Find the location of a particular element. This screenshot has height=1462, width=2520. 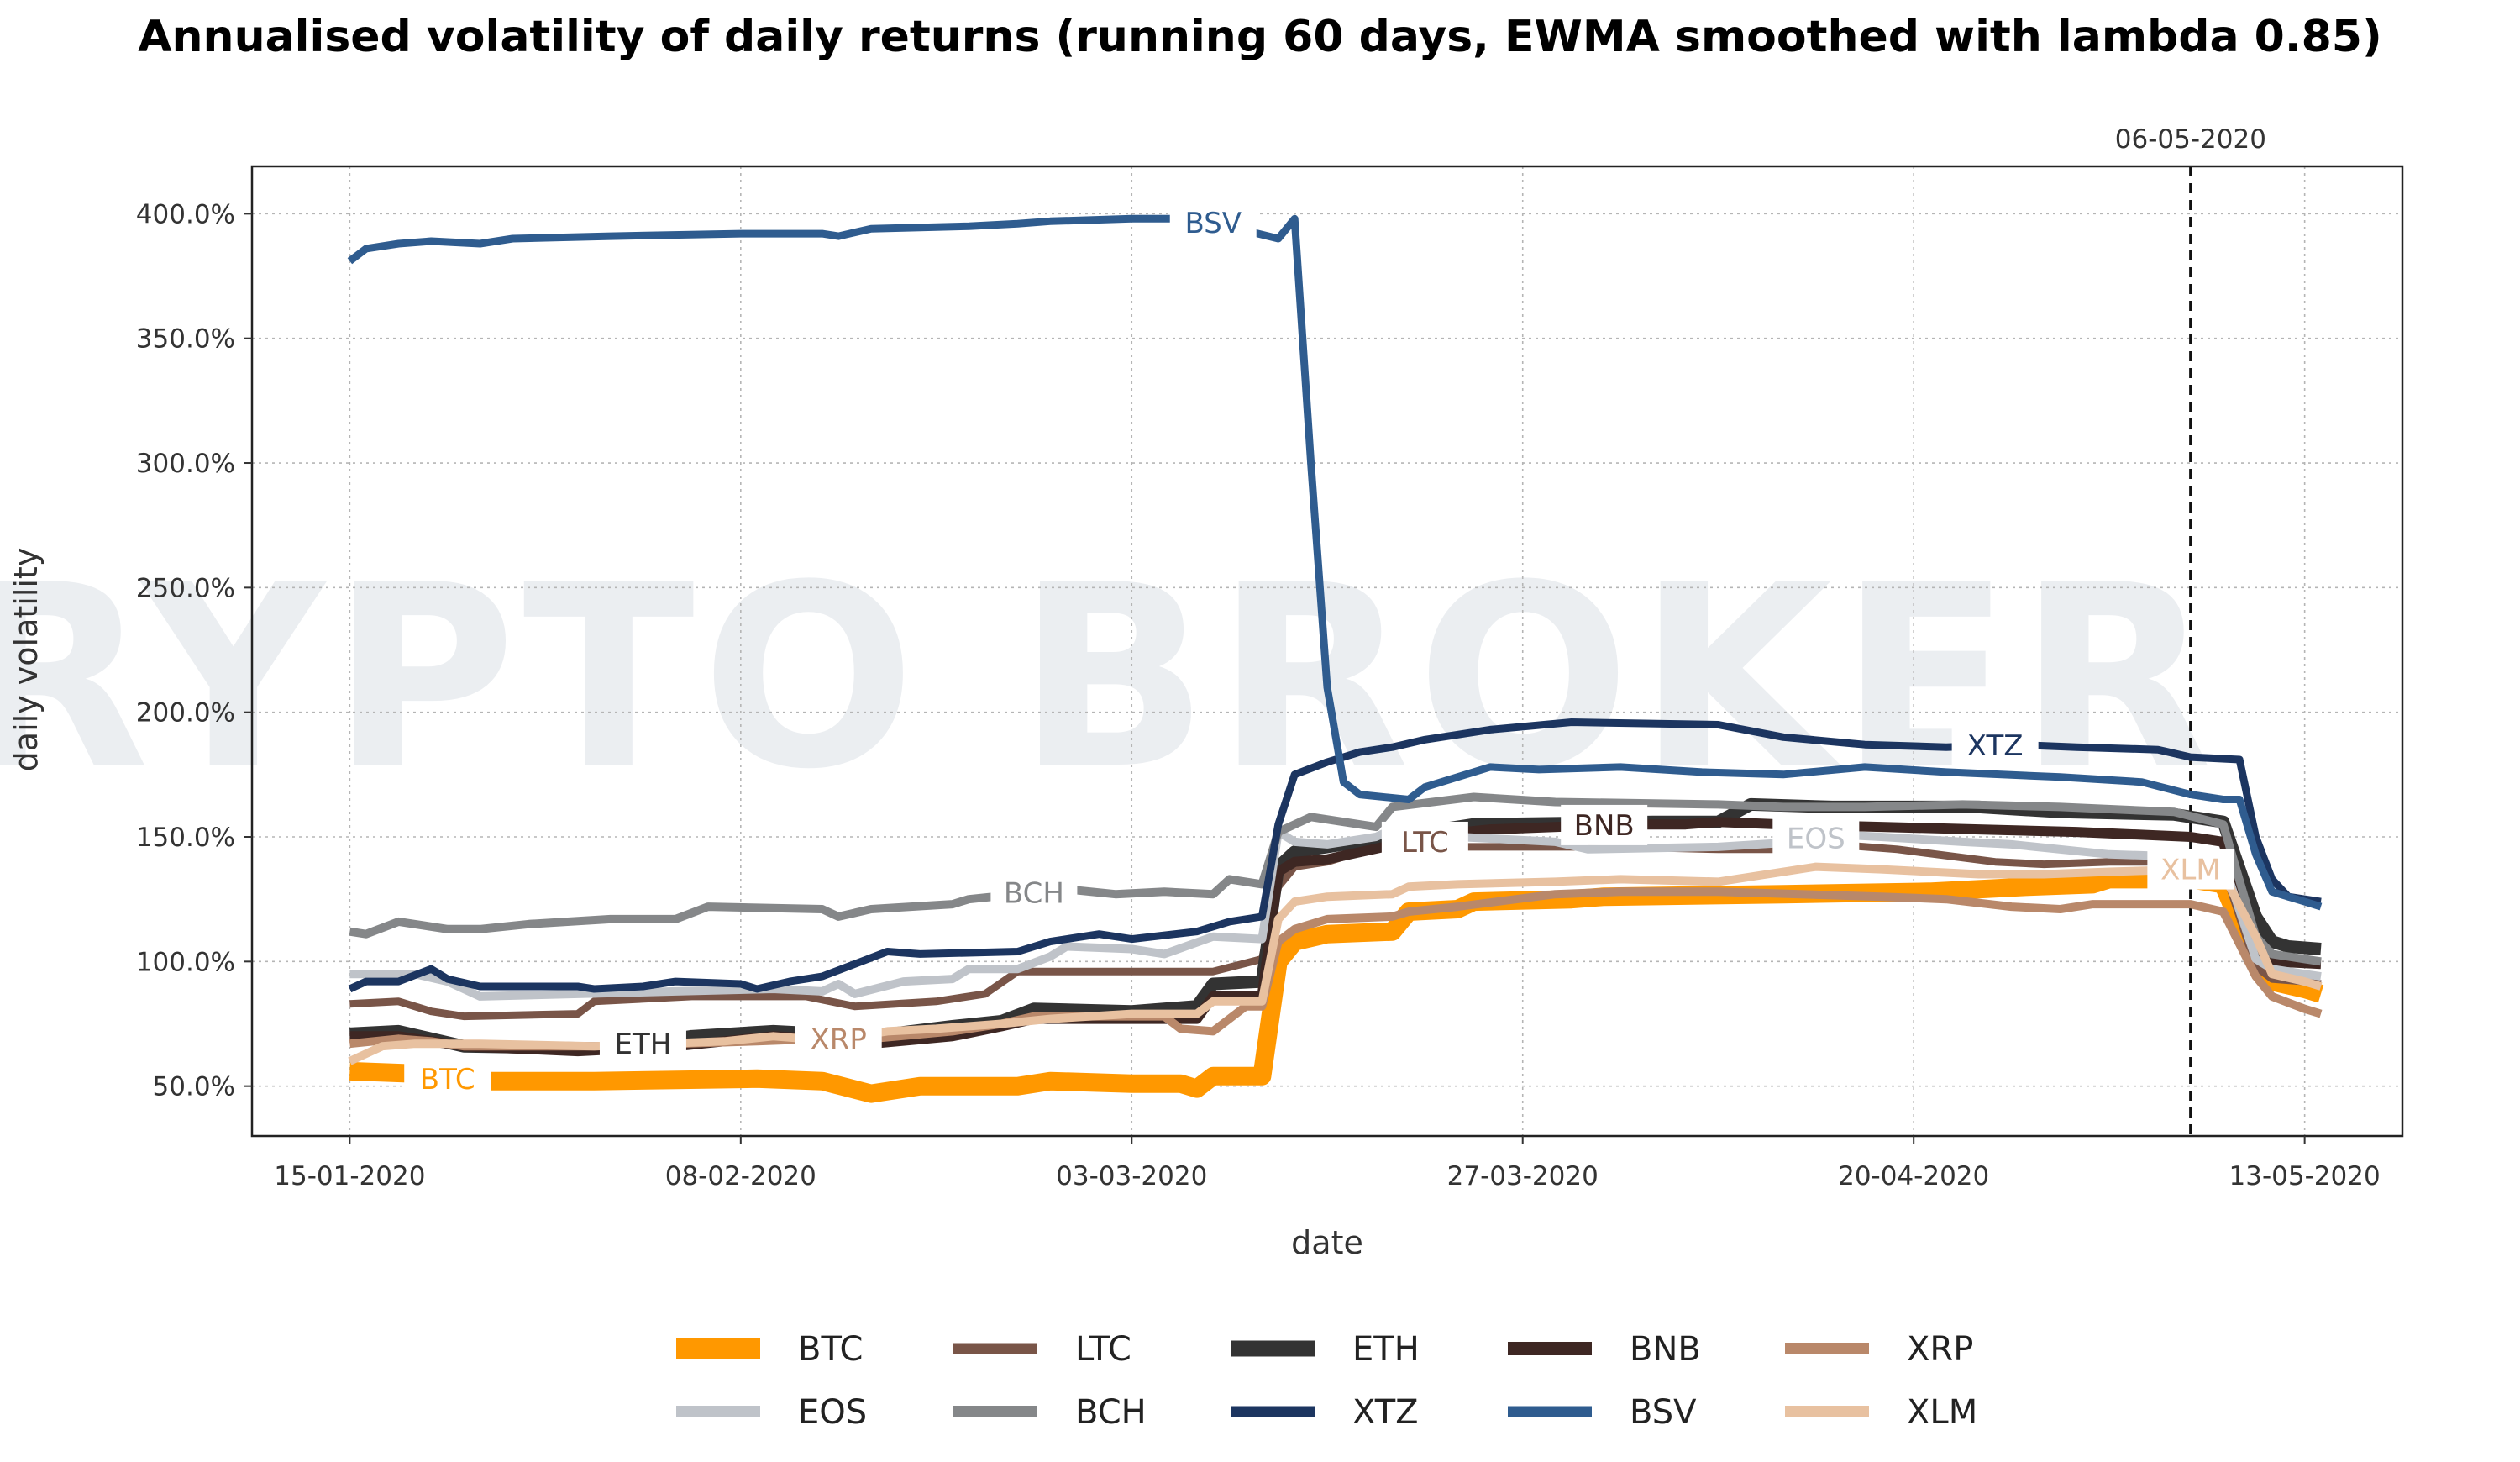

series-label-eth: ETH is located at coordinates (643, 1044).